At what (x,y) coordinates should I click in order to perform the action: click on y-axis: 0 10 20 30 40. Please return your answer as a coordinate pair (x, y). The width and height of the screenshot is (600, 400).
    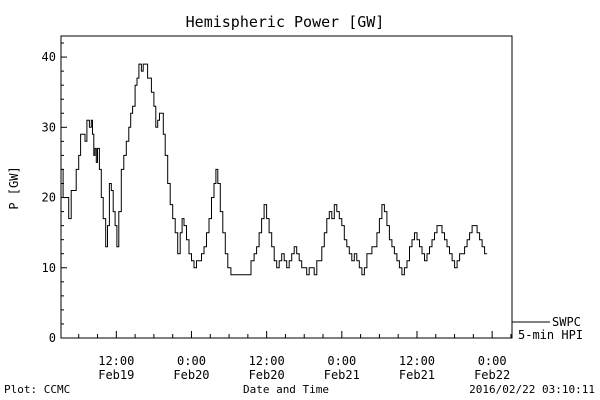
    Looking at the image, I should click on (54, 193).